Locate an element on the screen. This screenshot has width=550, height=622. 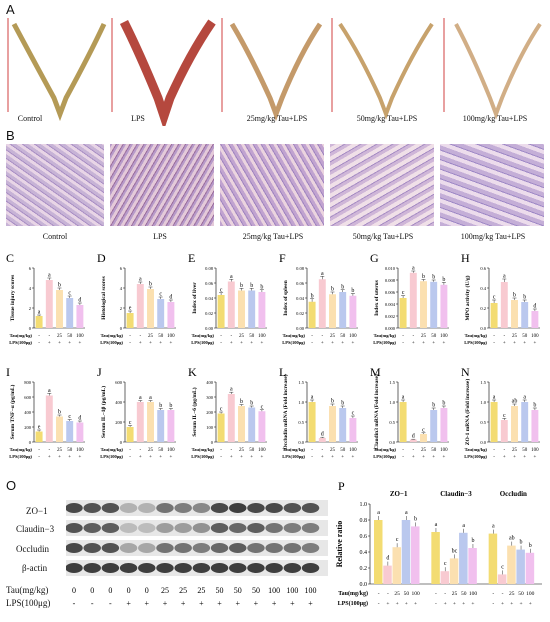
y-axis-label: Index of spleen is located at coordinates (286, 297).